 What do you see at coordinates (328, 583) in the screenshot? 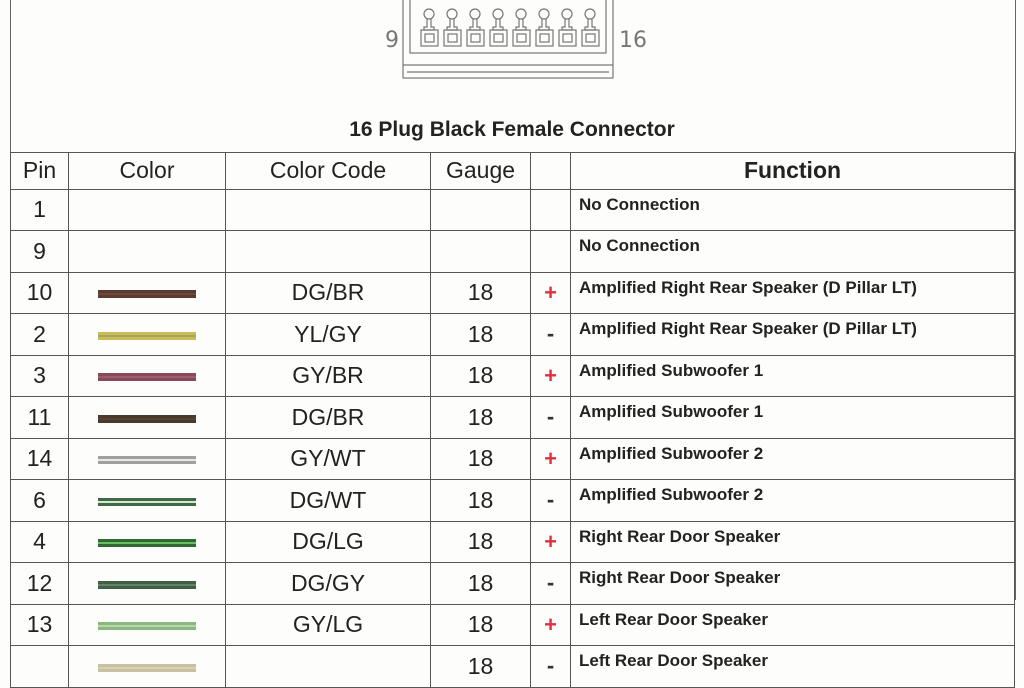
I see `color-code-cell: DG/GY` at bounding box center [328, 583].